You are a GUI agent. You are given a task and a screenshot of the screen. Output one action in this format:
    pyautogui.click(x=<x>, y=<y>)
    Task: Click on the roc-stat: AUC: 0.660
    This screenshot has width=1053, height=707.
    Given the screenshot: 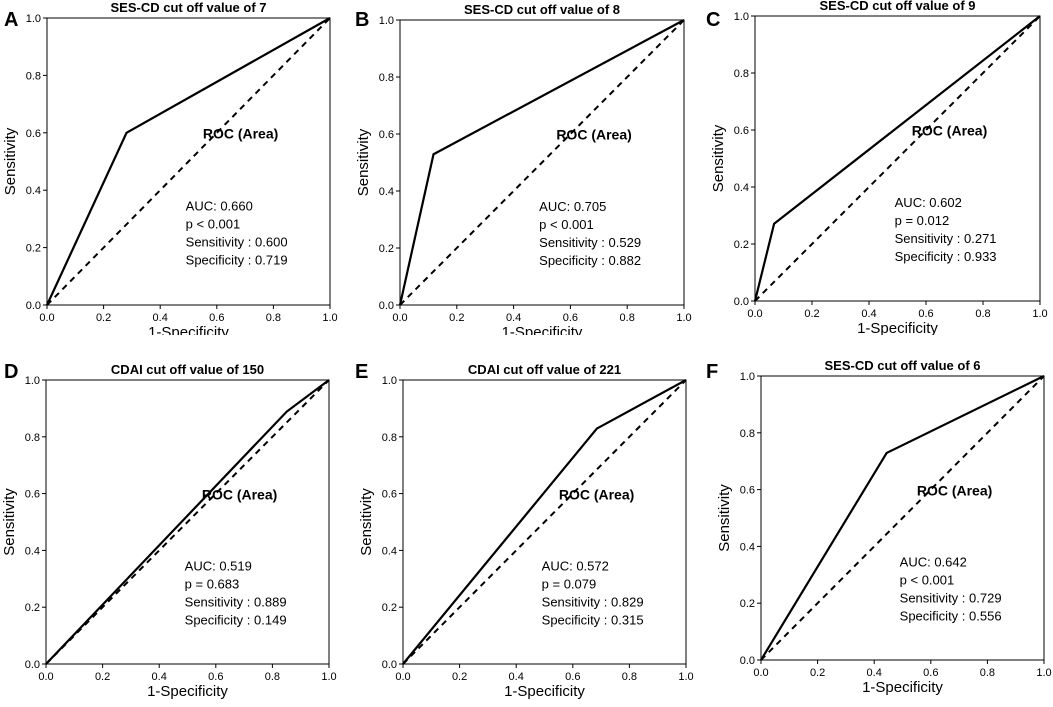 What is the action you would take?
    pyautogui.click(x=219, y=205)
    